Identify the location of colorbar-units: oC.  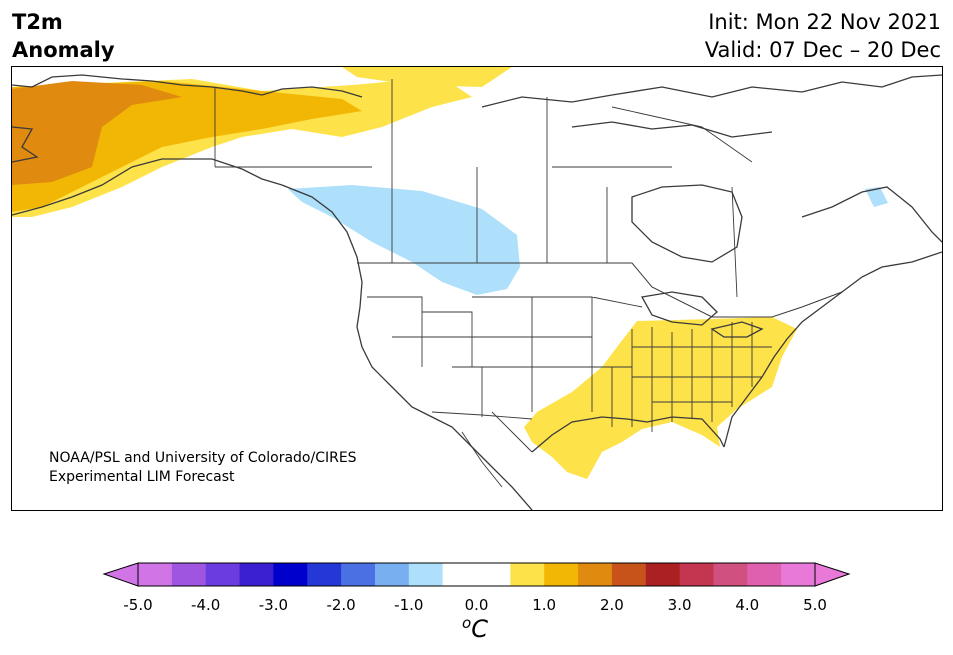
(475, 628).